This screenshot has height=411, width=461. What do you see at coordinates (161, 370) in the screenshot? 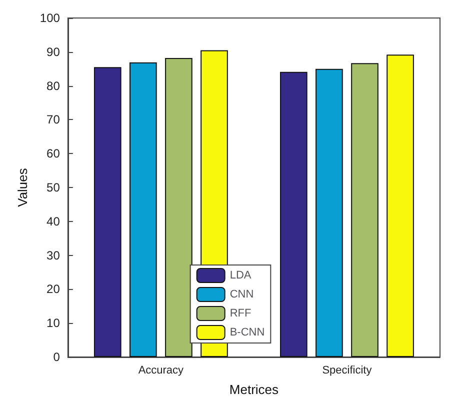
I see `x-tick-label: Accuracy` at bounding box center [161, 370].